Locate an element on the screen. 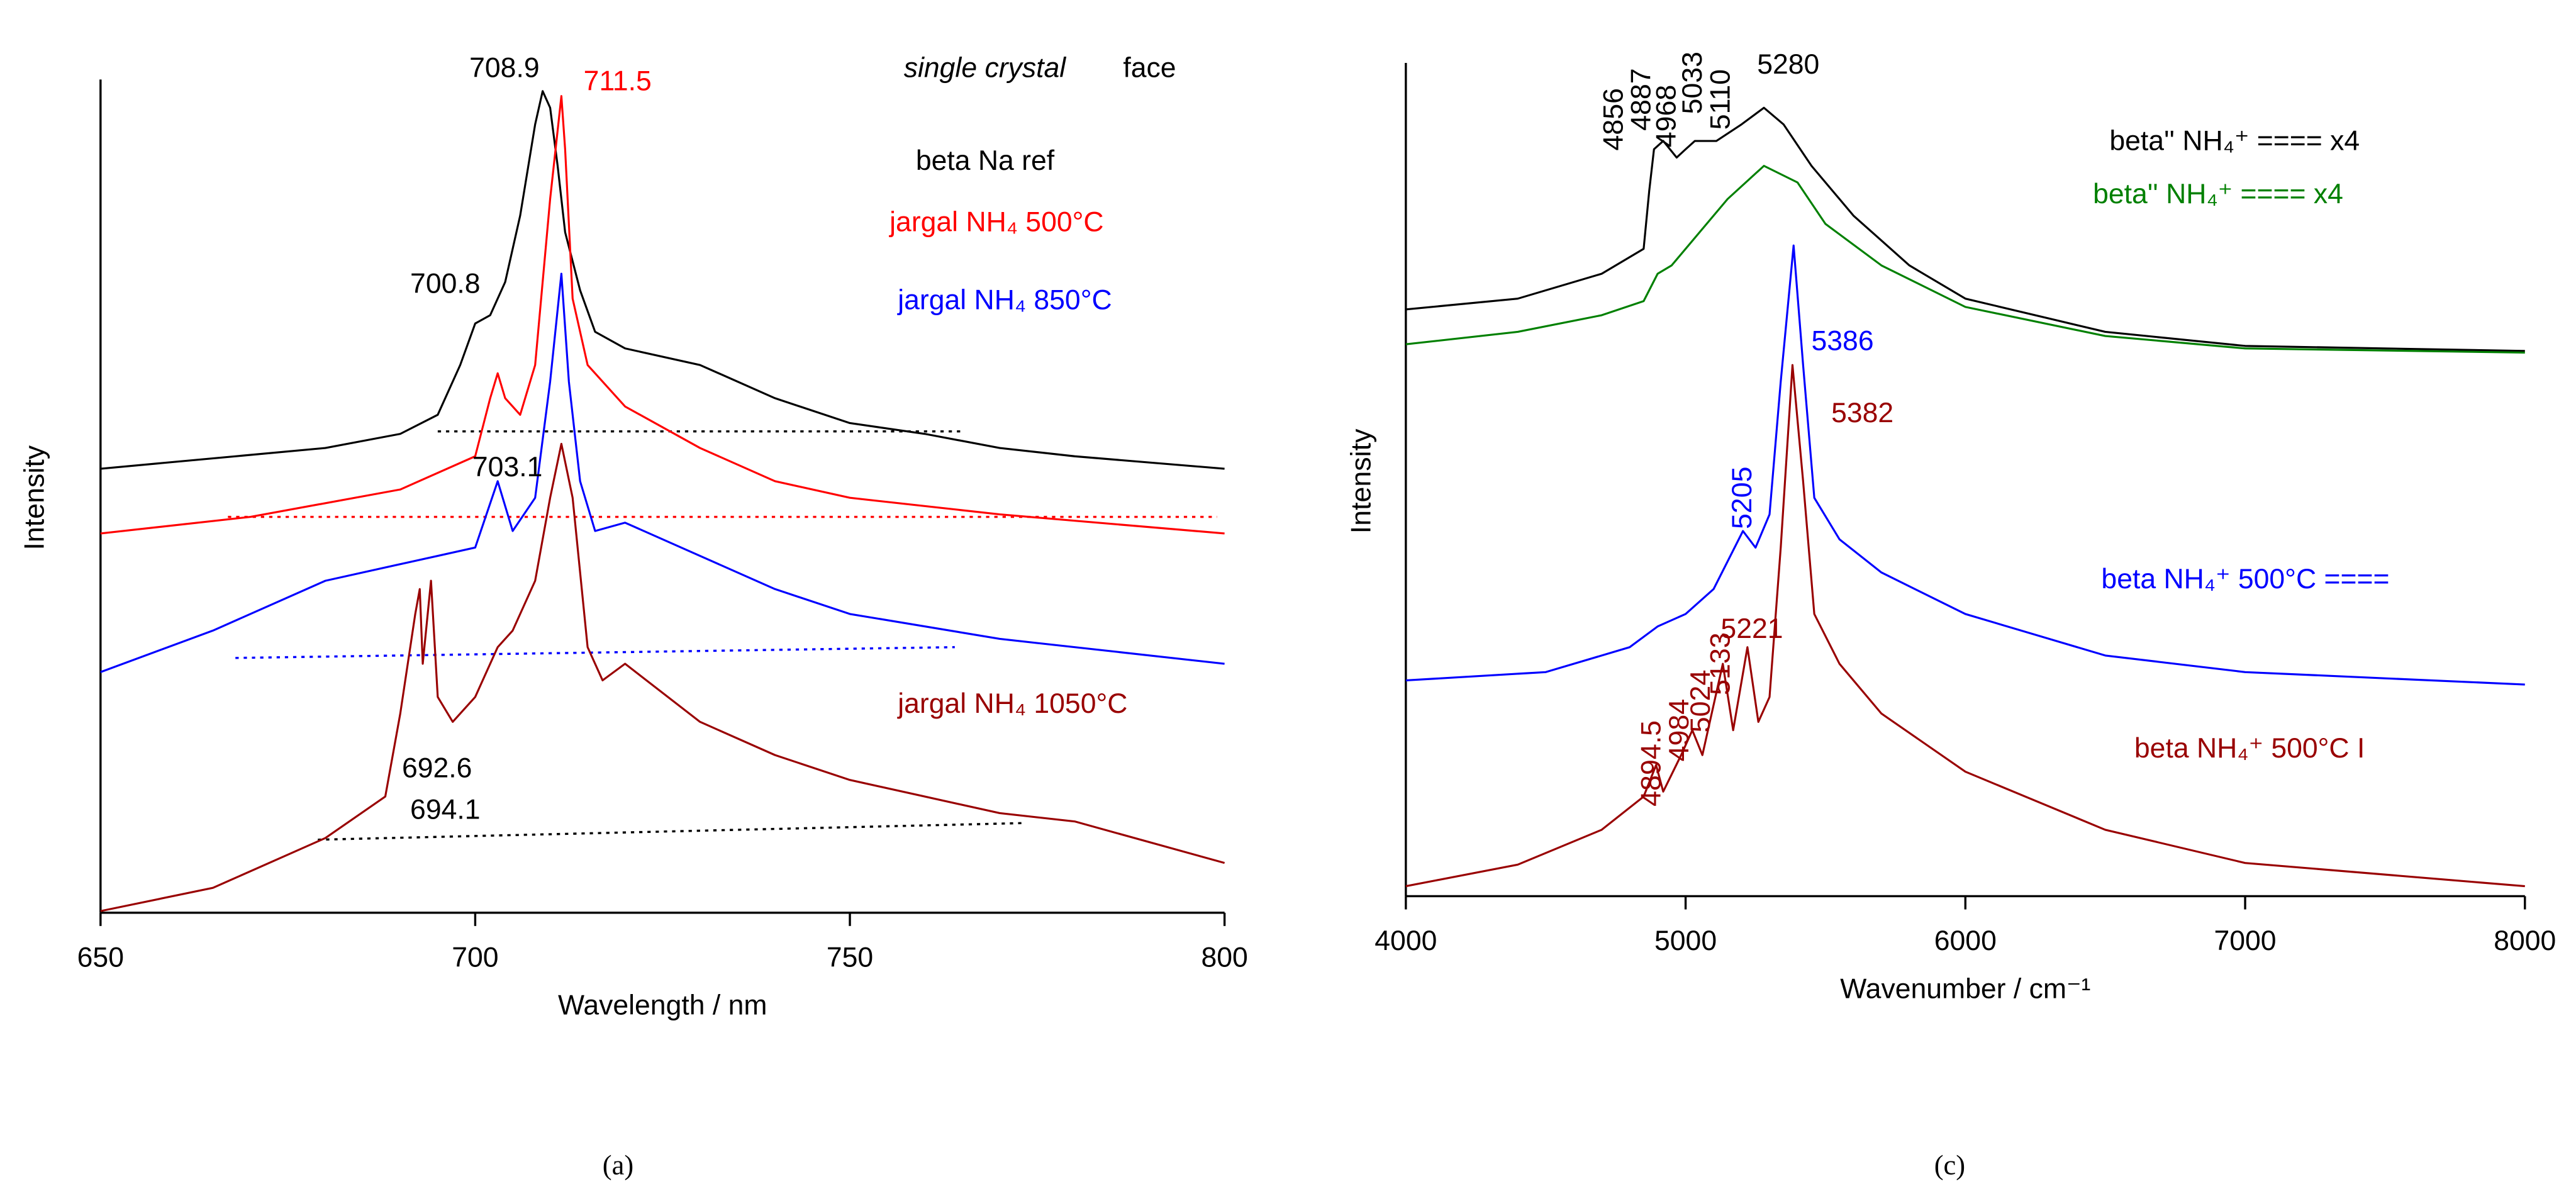  x-tick-label: 700 is located at coordinates (475, 957).